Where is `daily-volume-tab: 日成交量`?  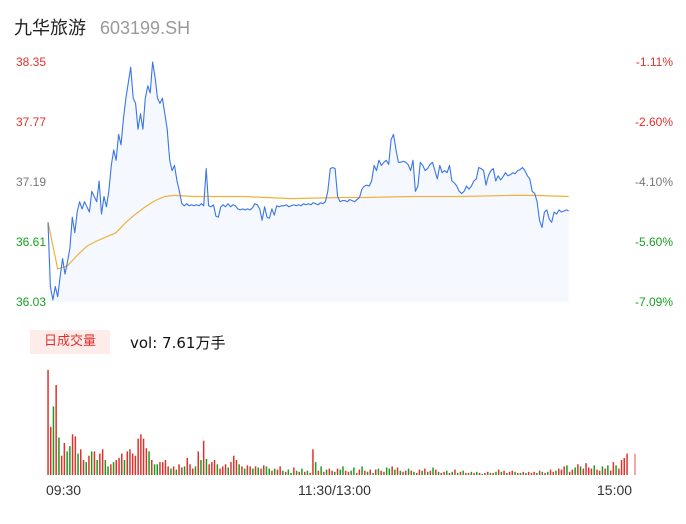 daily-volume-tab: 日成交量 is located at coordinates (70, 342).